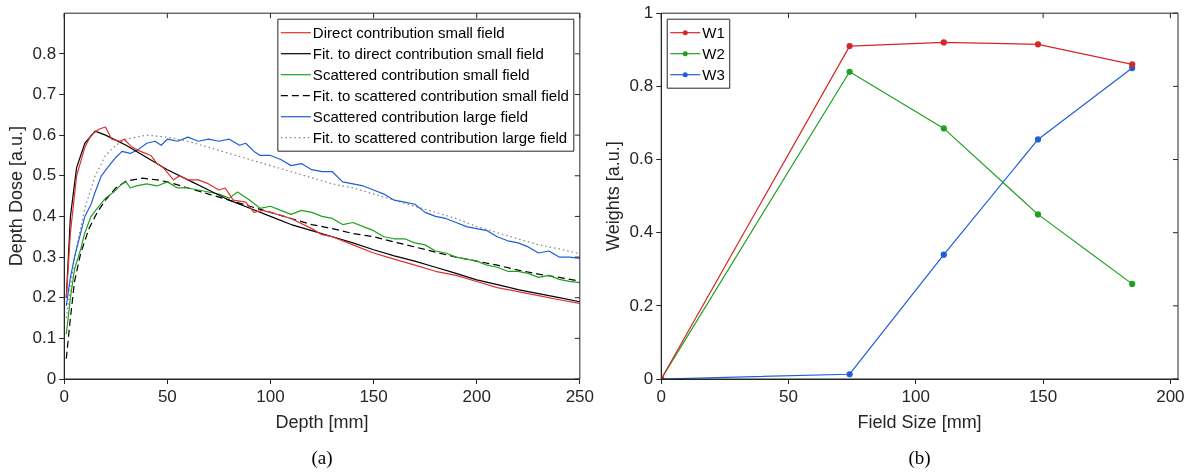 The height and width of the screenshot is (476, 1194). I want to click on text: (a), so click(322, 458).